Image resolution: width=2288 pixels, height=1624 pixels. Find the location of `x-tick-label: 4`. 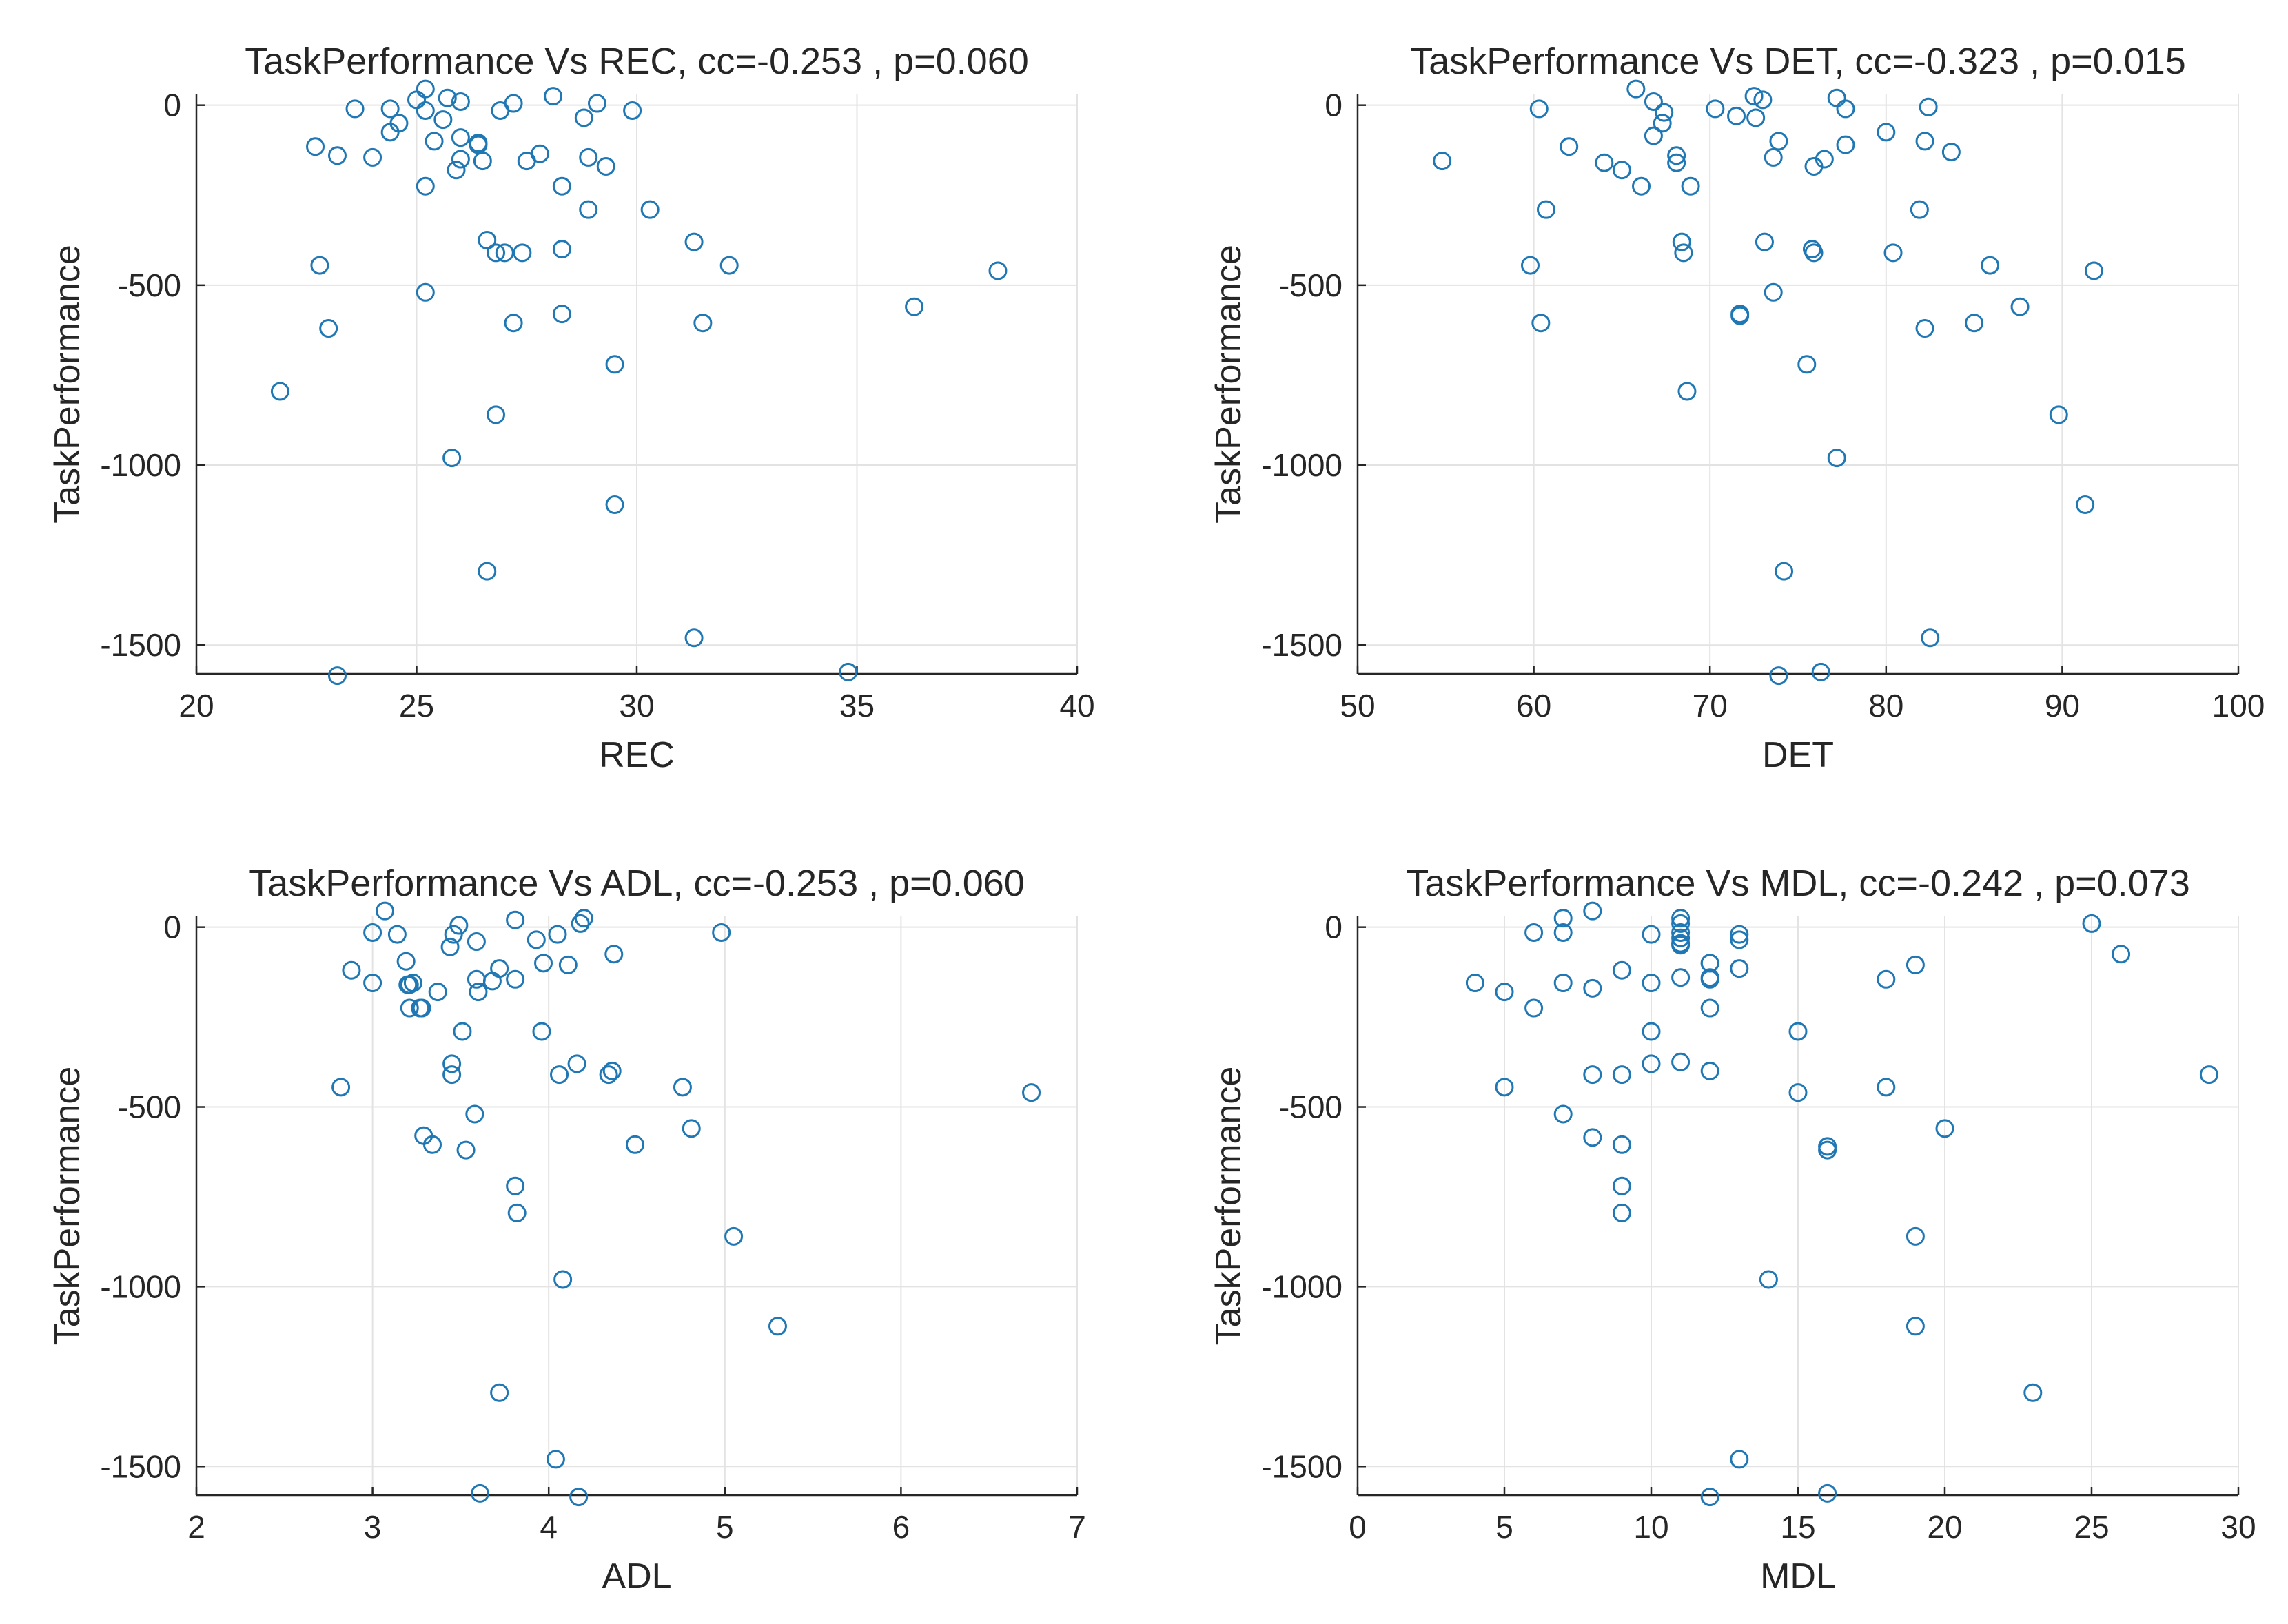

x-tick-label: 4 is located at coordinates (549, 1527).